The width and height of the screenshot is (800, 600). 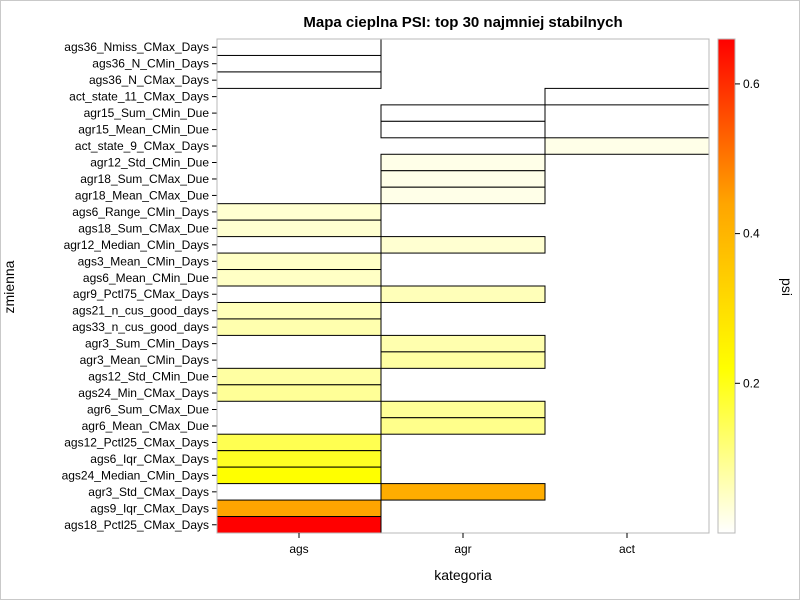 I want to click on y-tick-label: ags6_Iqr_CMax_Days, so click(x=149, y=459).